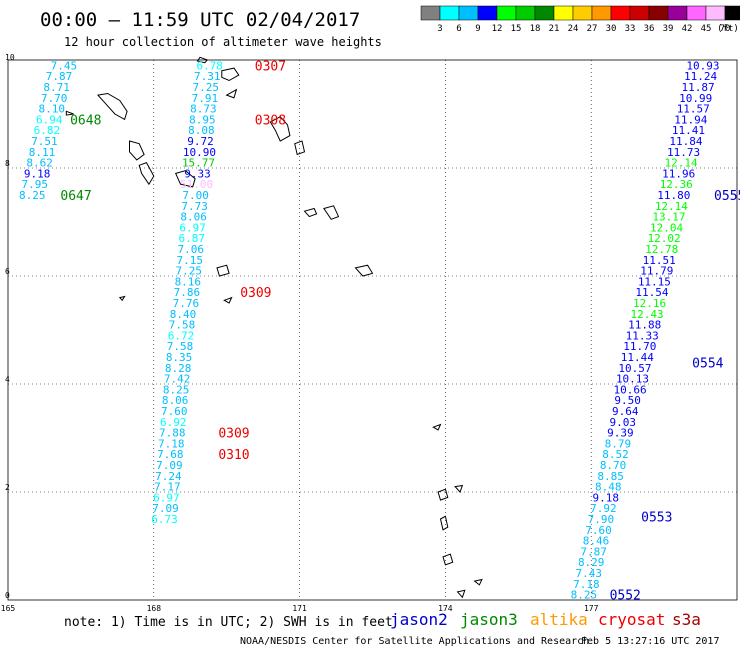  What do you see at coordinates (179, 357) in the screenshot?
I see `wave-height-value: 8.35` at bounding box center [179, 357].